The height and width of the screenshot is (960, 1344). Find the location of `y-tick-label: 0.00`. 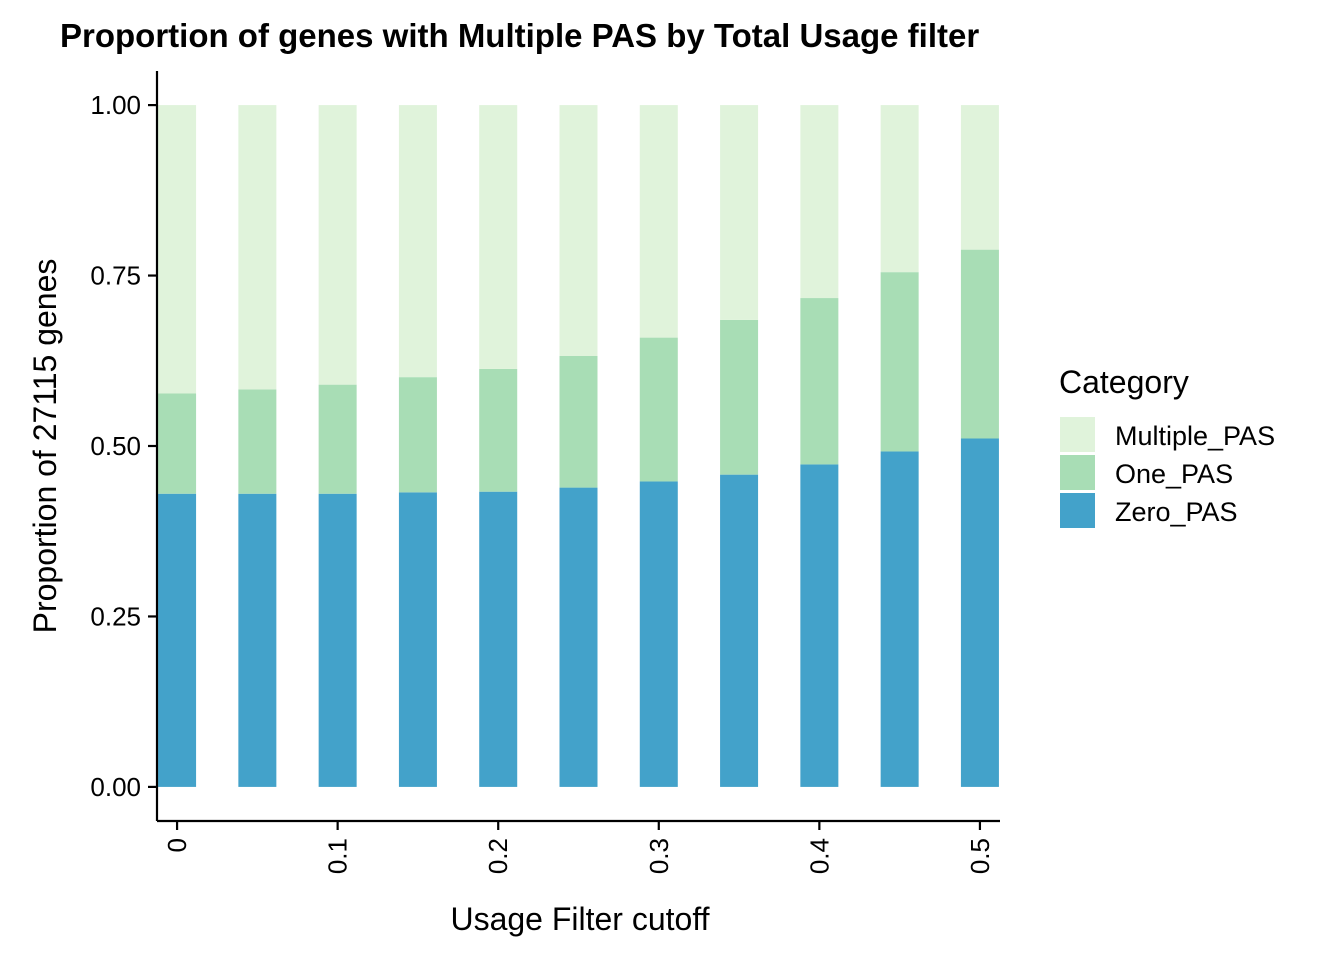

y-tick-label: 0.00 is located at coordinates (115, 787).